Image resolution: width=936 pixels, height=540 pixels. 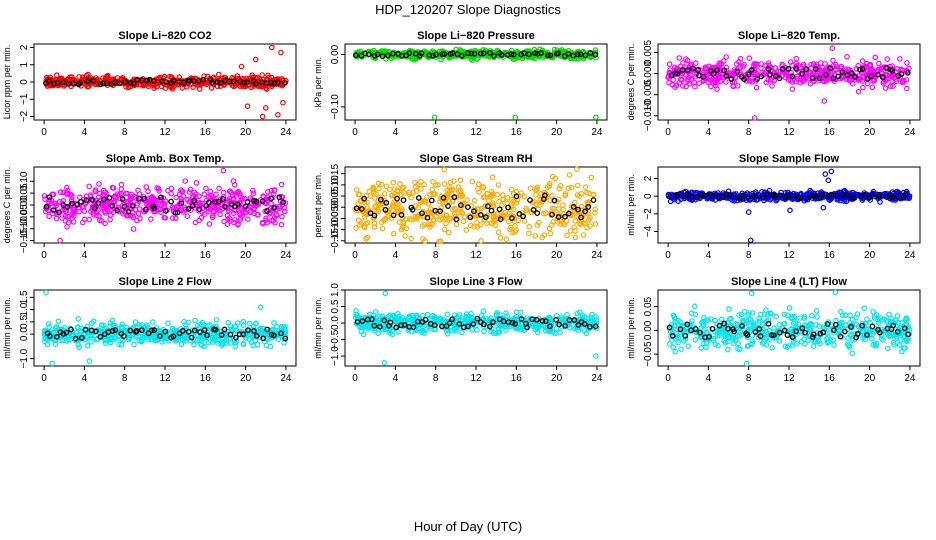 I want to click on x-tick-label: 8, so click(x=125, y=378).